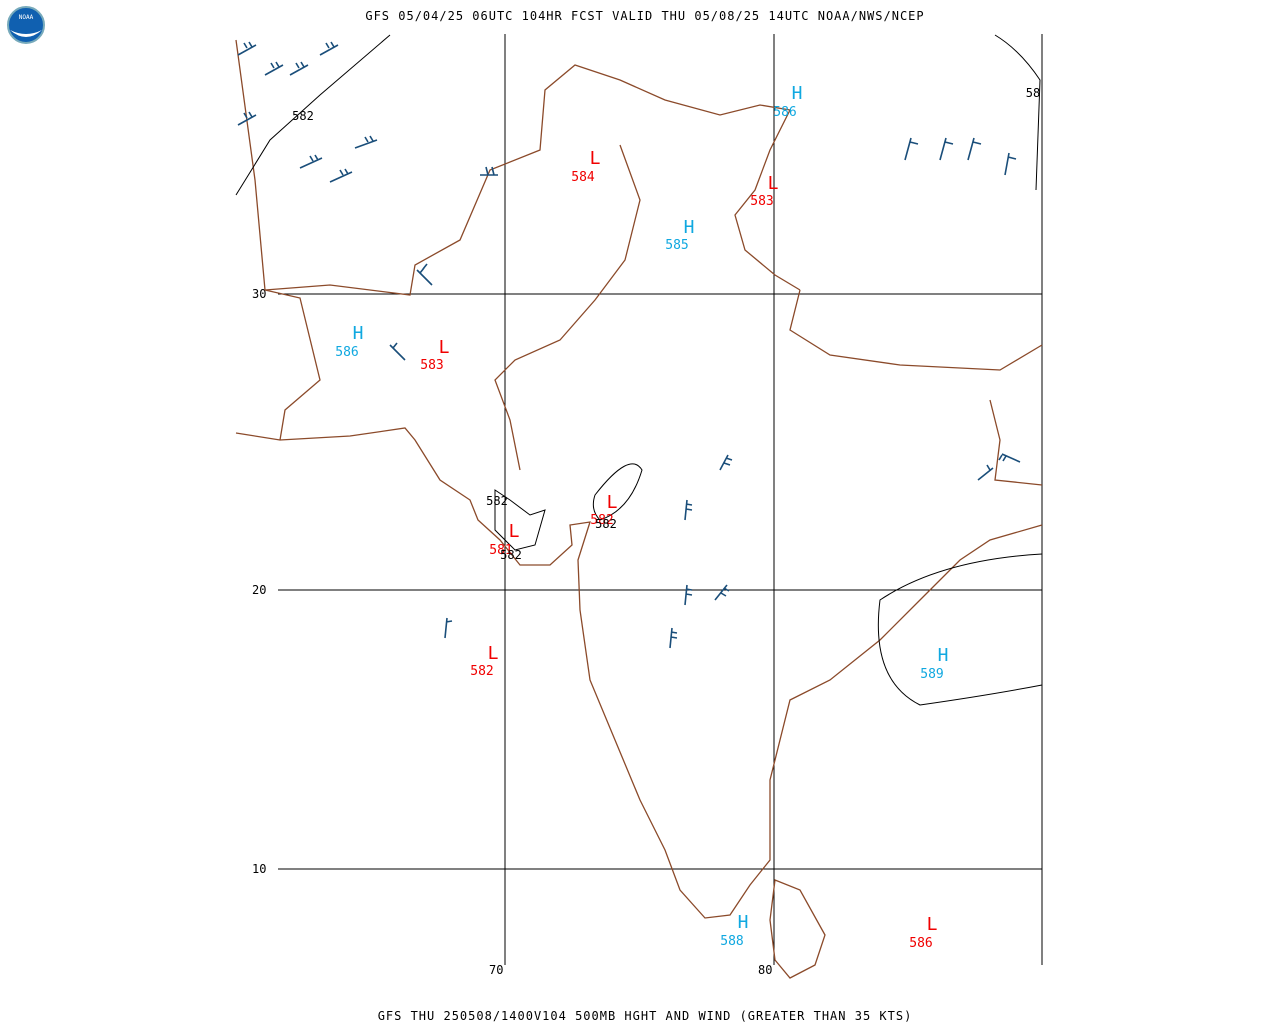 The width and height of the screenshot is (1280, 1024). Describe the element at coordinates (26, 25) in the screenshot. I see `logo: NOAA` at that location.